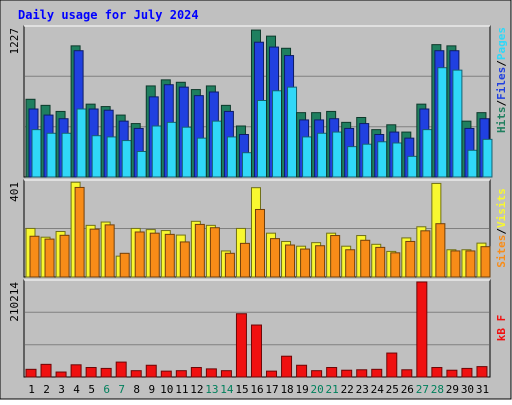 This screenshot has width=512, height=405. Describe the element at coordinates (108, 15) in the screenshot. I see `chart-title: Daily usage for July 2024` at that location.